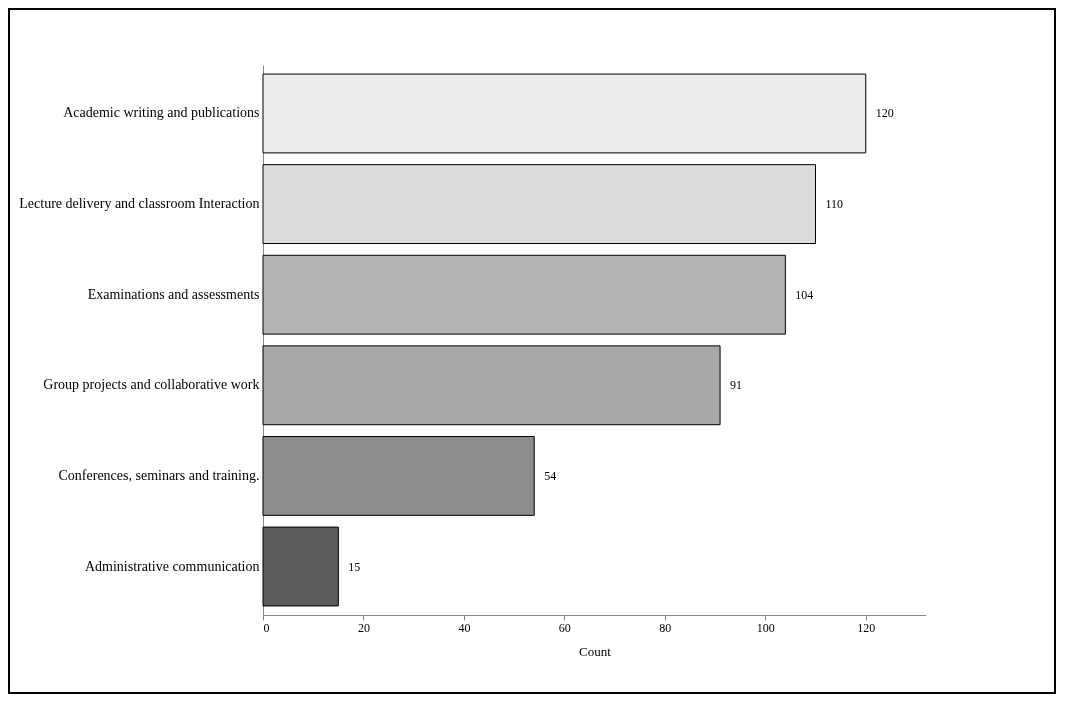 The height and width of the screenshot is (704, 1066). Describe the element at coordinates (464, 627) in the screenshot. I see `x-tick-label: 40` at that location.